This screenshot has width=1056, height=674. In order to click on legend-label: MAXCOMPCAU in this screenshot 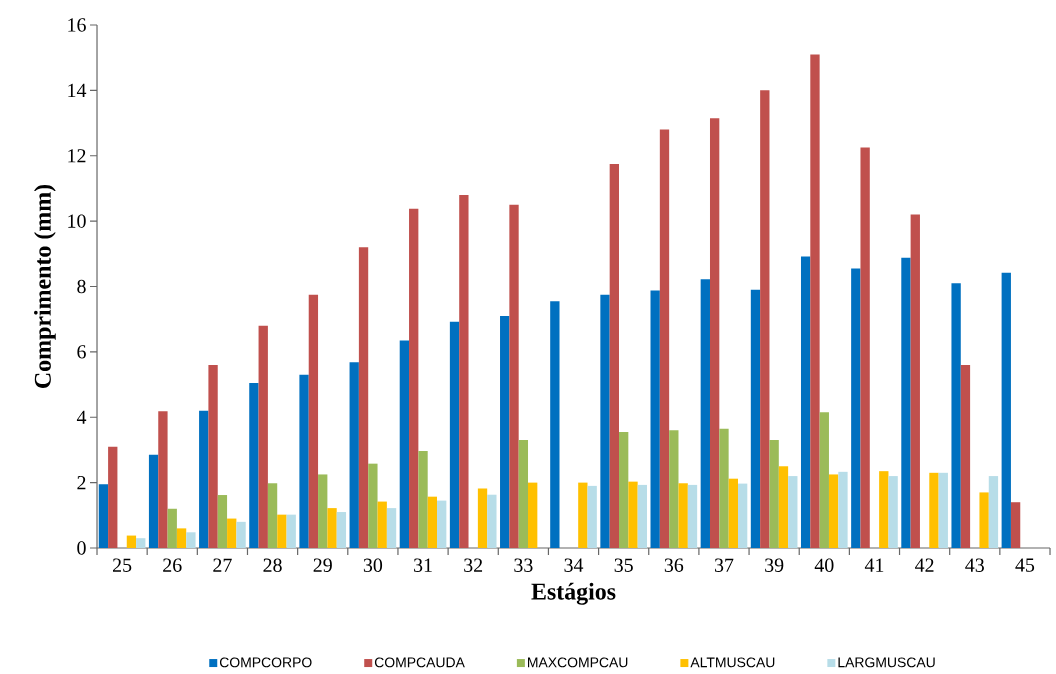, I will do `click(578, 662)`.